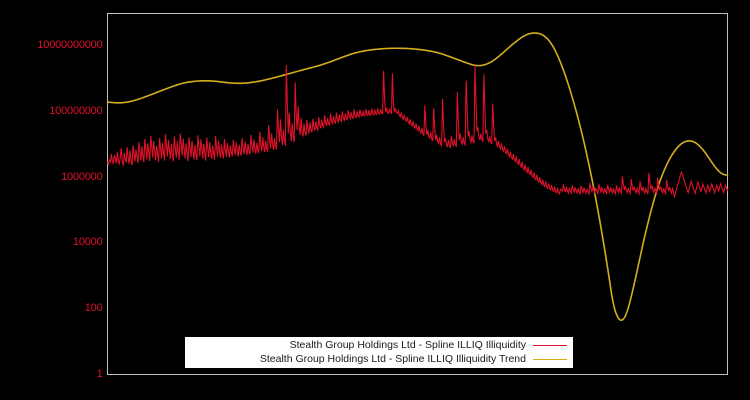  Describe the element at coordinates (99, 373) in the screenshot. I see `y-axis-tick-label: 1` at that location.